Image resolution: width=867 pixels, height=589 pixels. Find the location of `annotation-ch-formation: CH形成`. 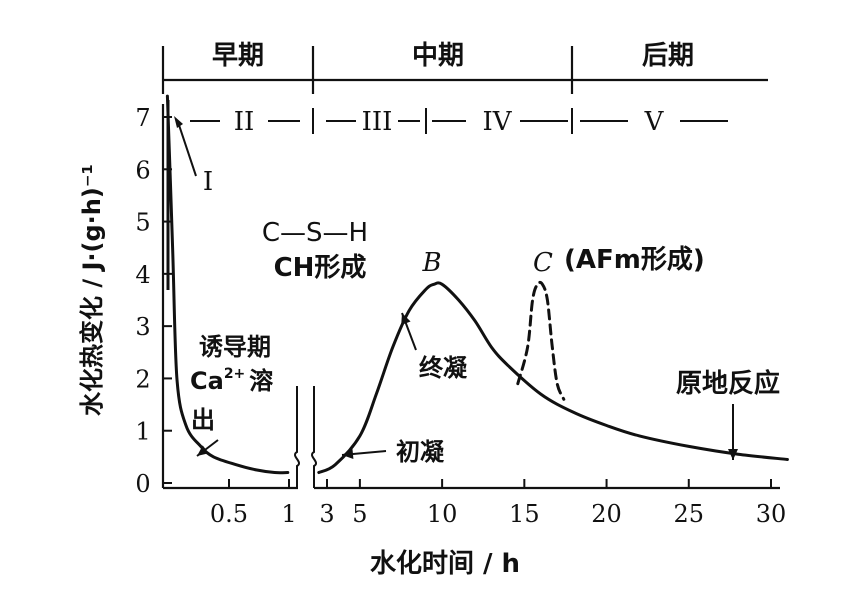

annotation-ch-formation: CH形成 is located at coordinates (320, 268).